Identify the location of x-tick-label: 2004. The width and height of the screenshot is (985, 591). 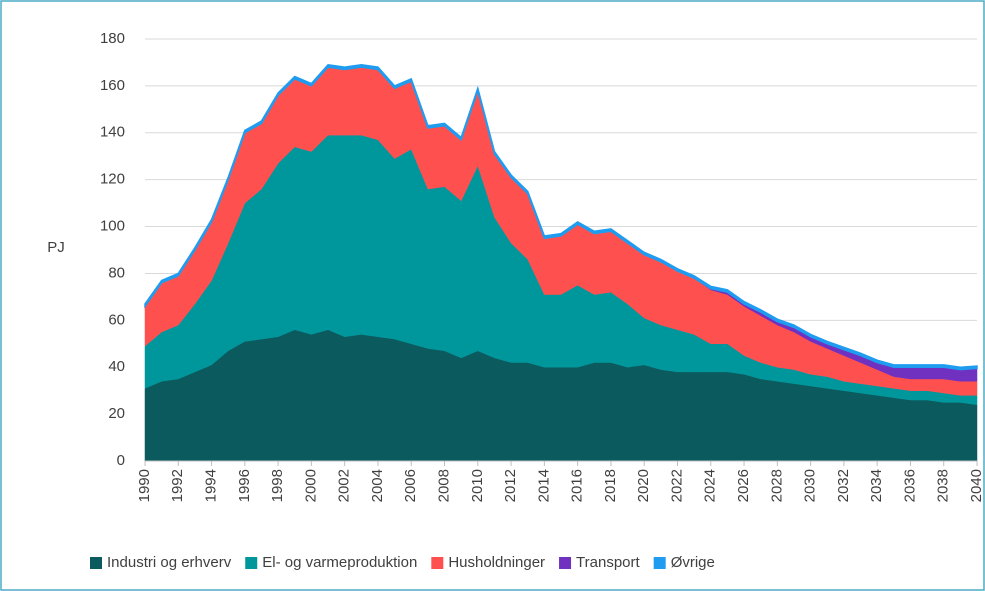
(377, 485).